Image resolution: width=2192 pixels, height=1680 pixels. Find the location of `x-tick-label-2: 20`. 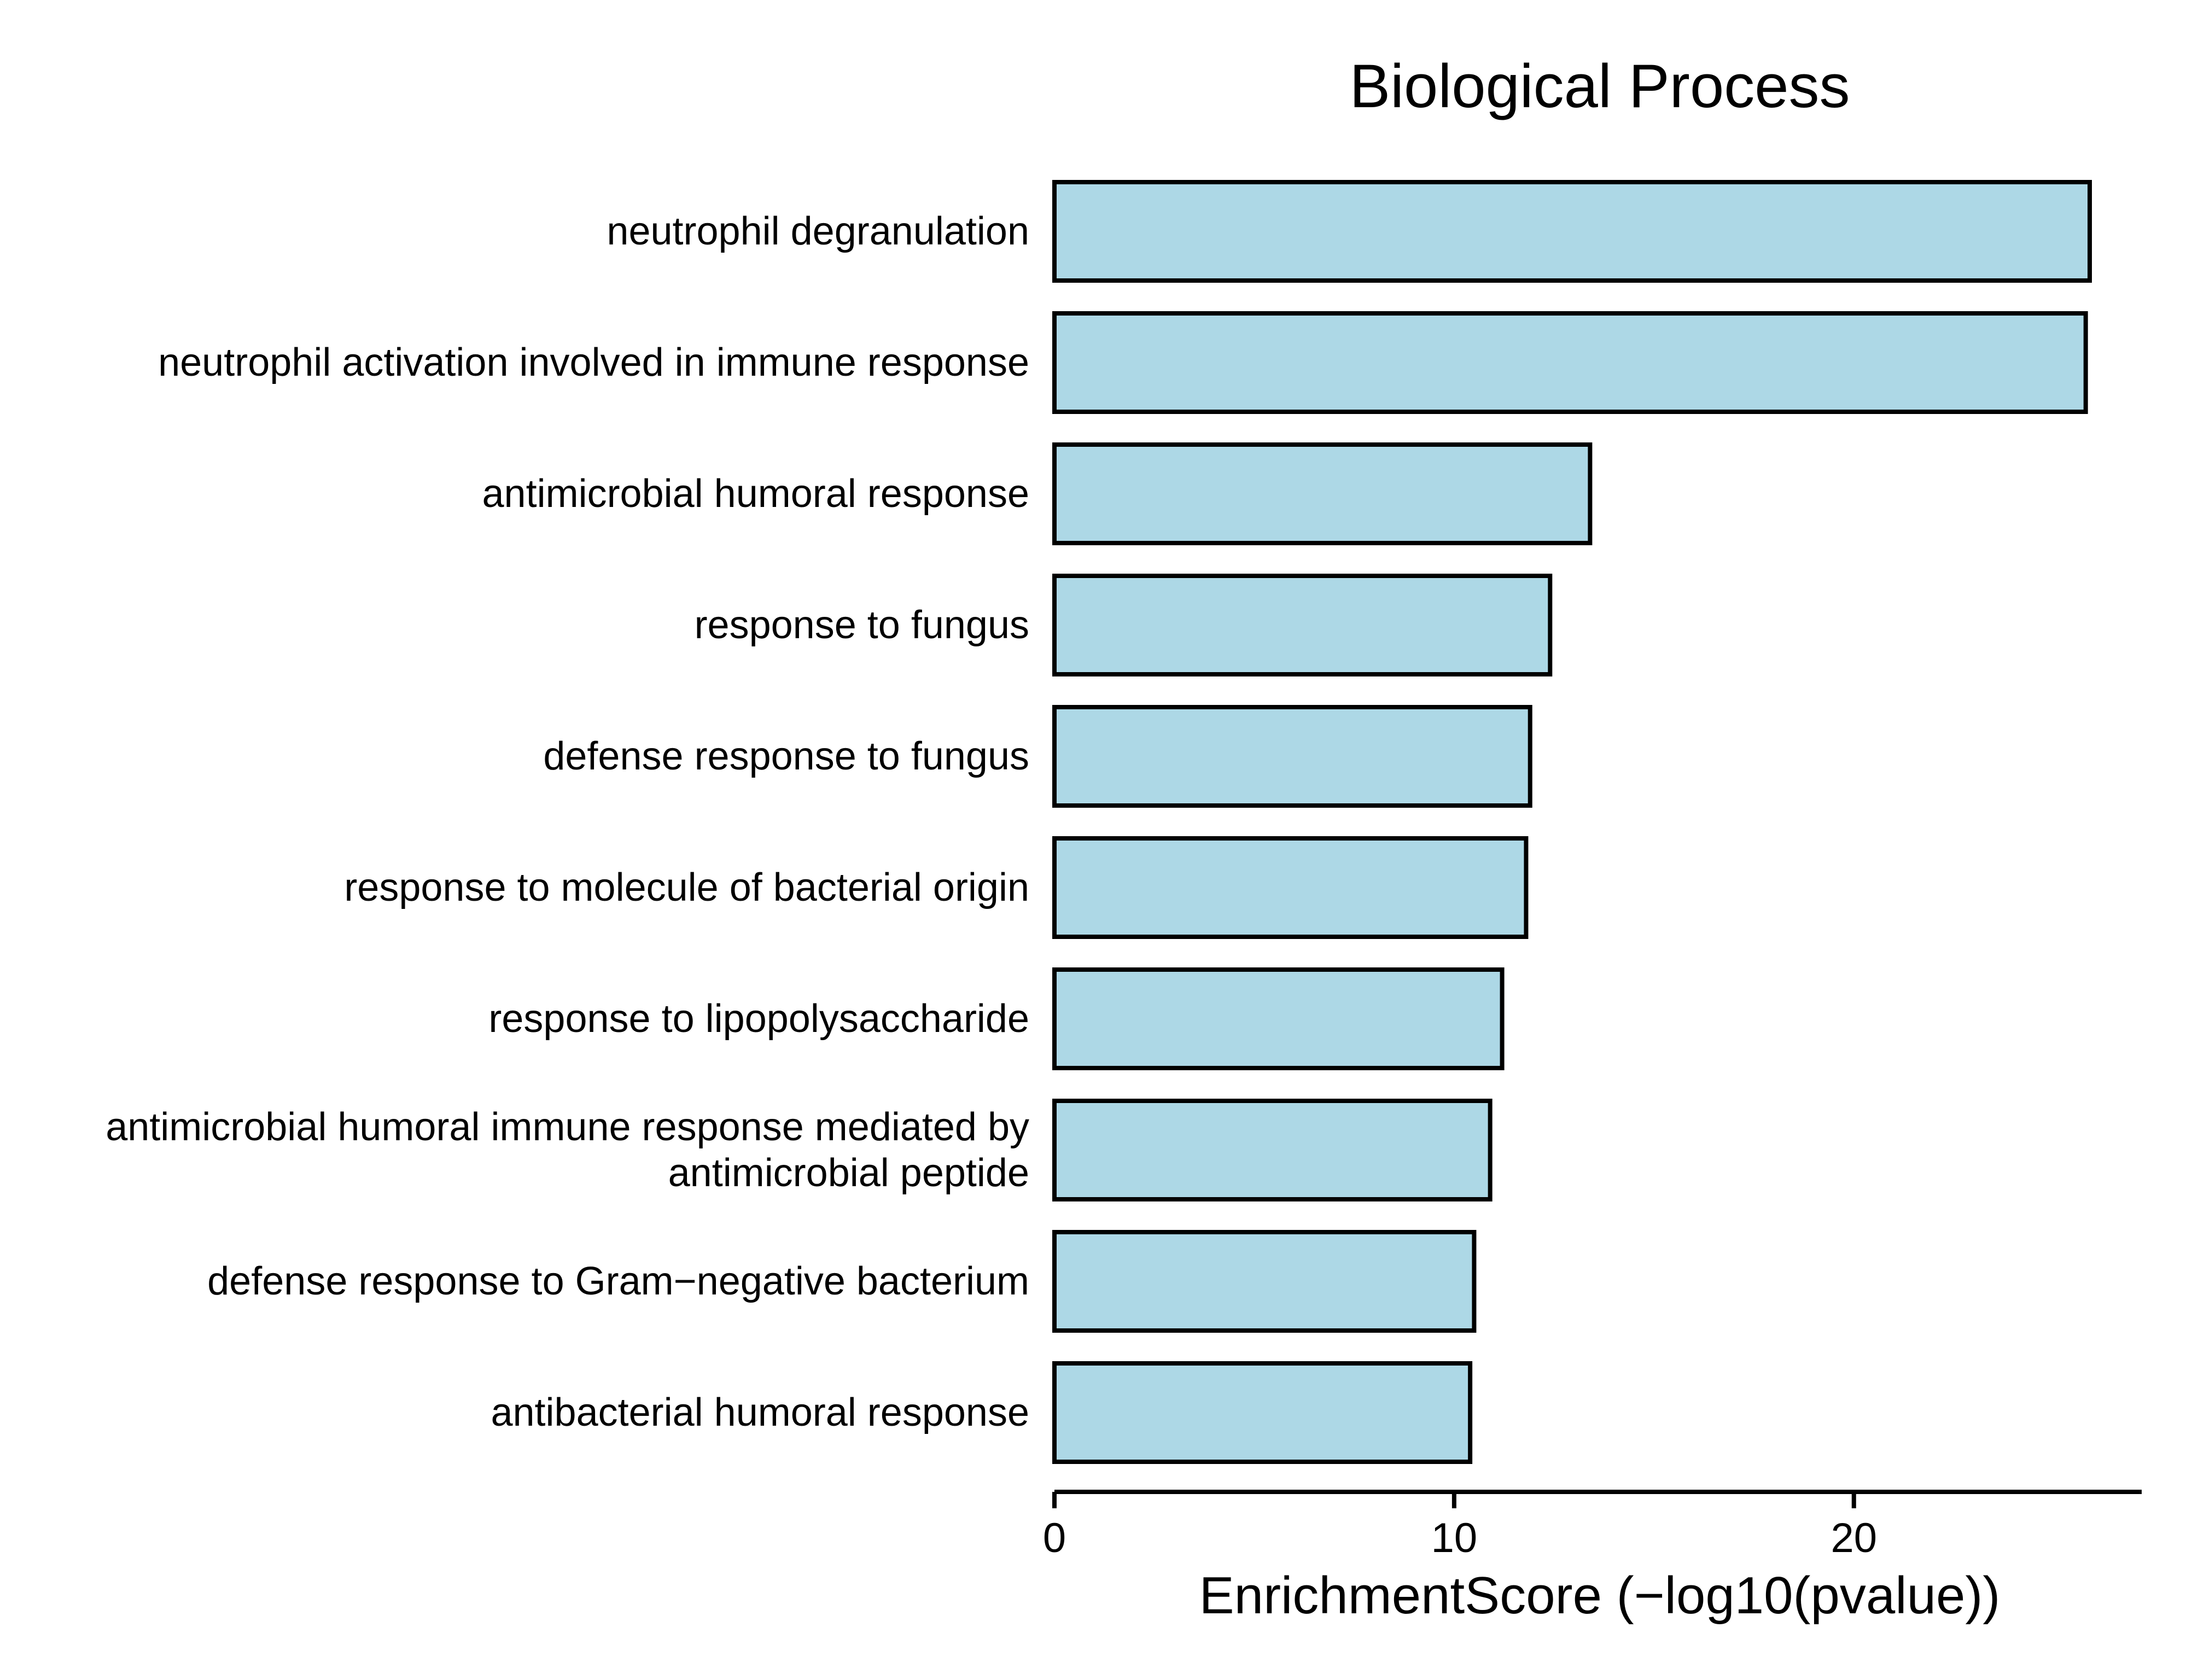

x-tick-label-2: 20 is located at coordinates (1853, 1538).